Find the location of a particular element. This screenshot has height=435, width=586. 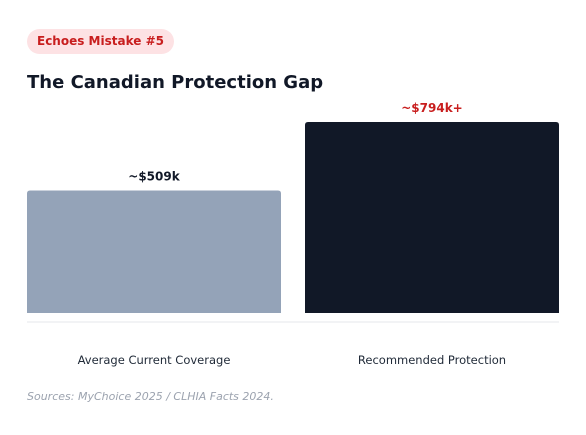

bar-value-label-2: ~$794k+ is located at coordinates (432, 108).